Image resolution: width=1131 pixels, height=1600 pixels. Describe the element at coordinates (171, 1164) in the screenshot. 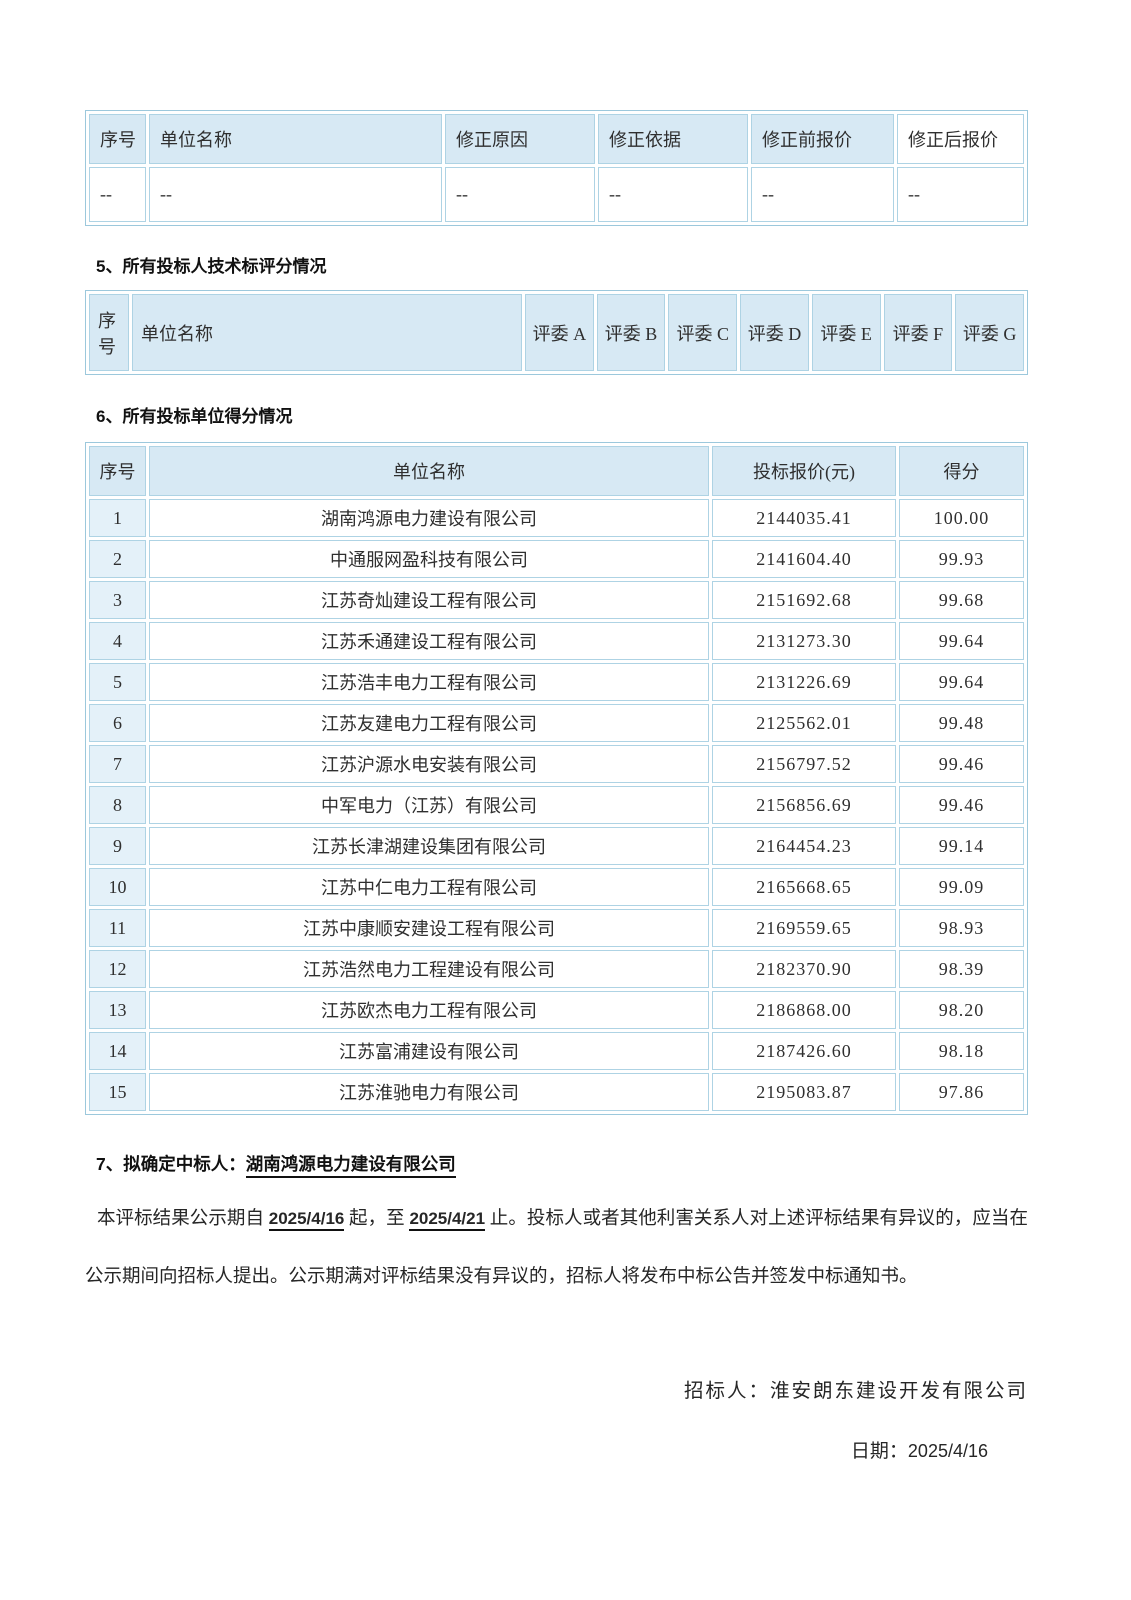

I see `winner-prefix: 7、拟确定中标人：` at that location.